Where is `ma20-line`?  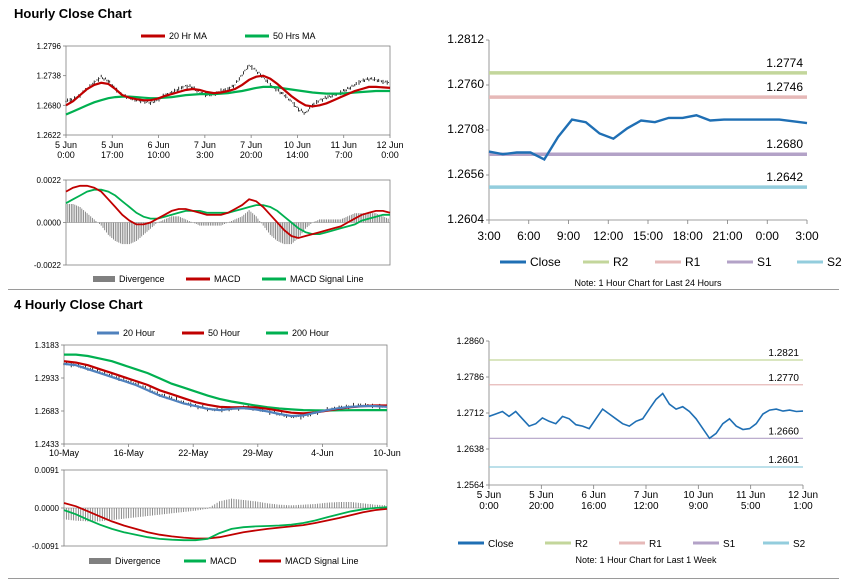
ma20-line is located at coordinates (228, 91).